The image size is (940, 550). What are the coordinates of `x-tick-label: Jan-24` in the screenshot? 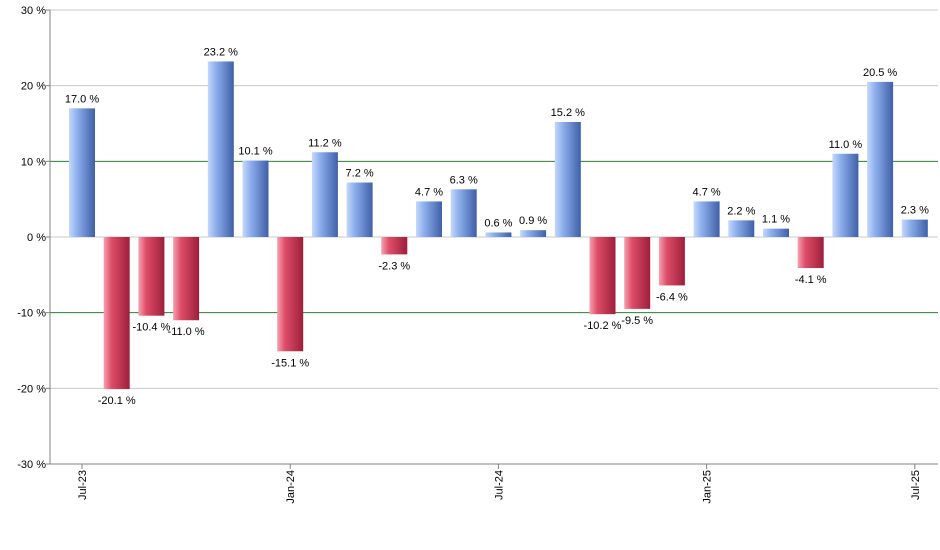 It's located at (291, 487).